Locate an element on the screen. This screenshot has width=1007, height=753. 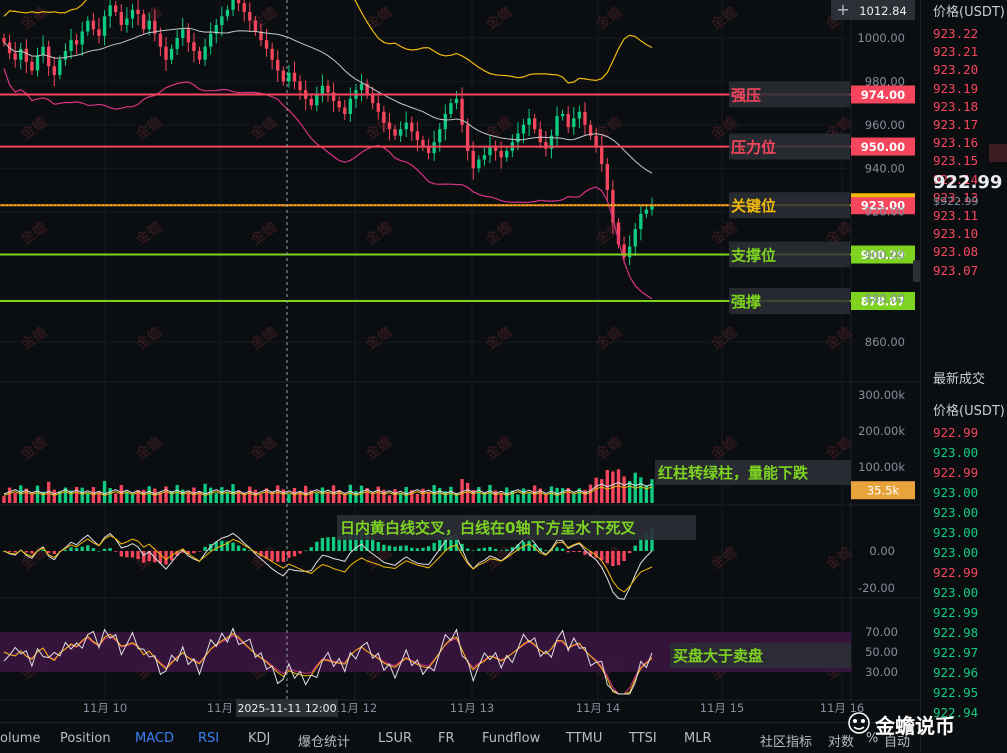
ask-price: 923.13 is located at coordinates (956, 197).